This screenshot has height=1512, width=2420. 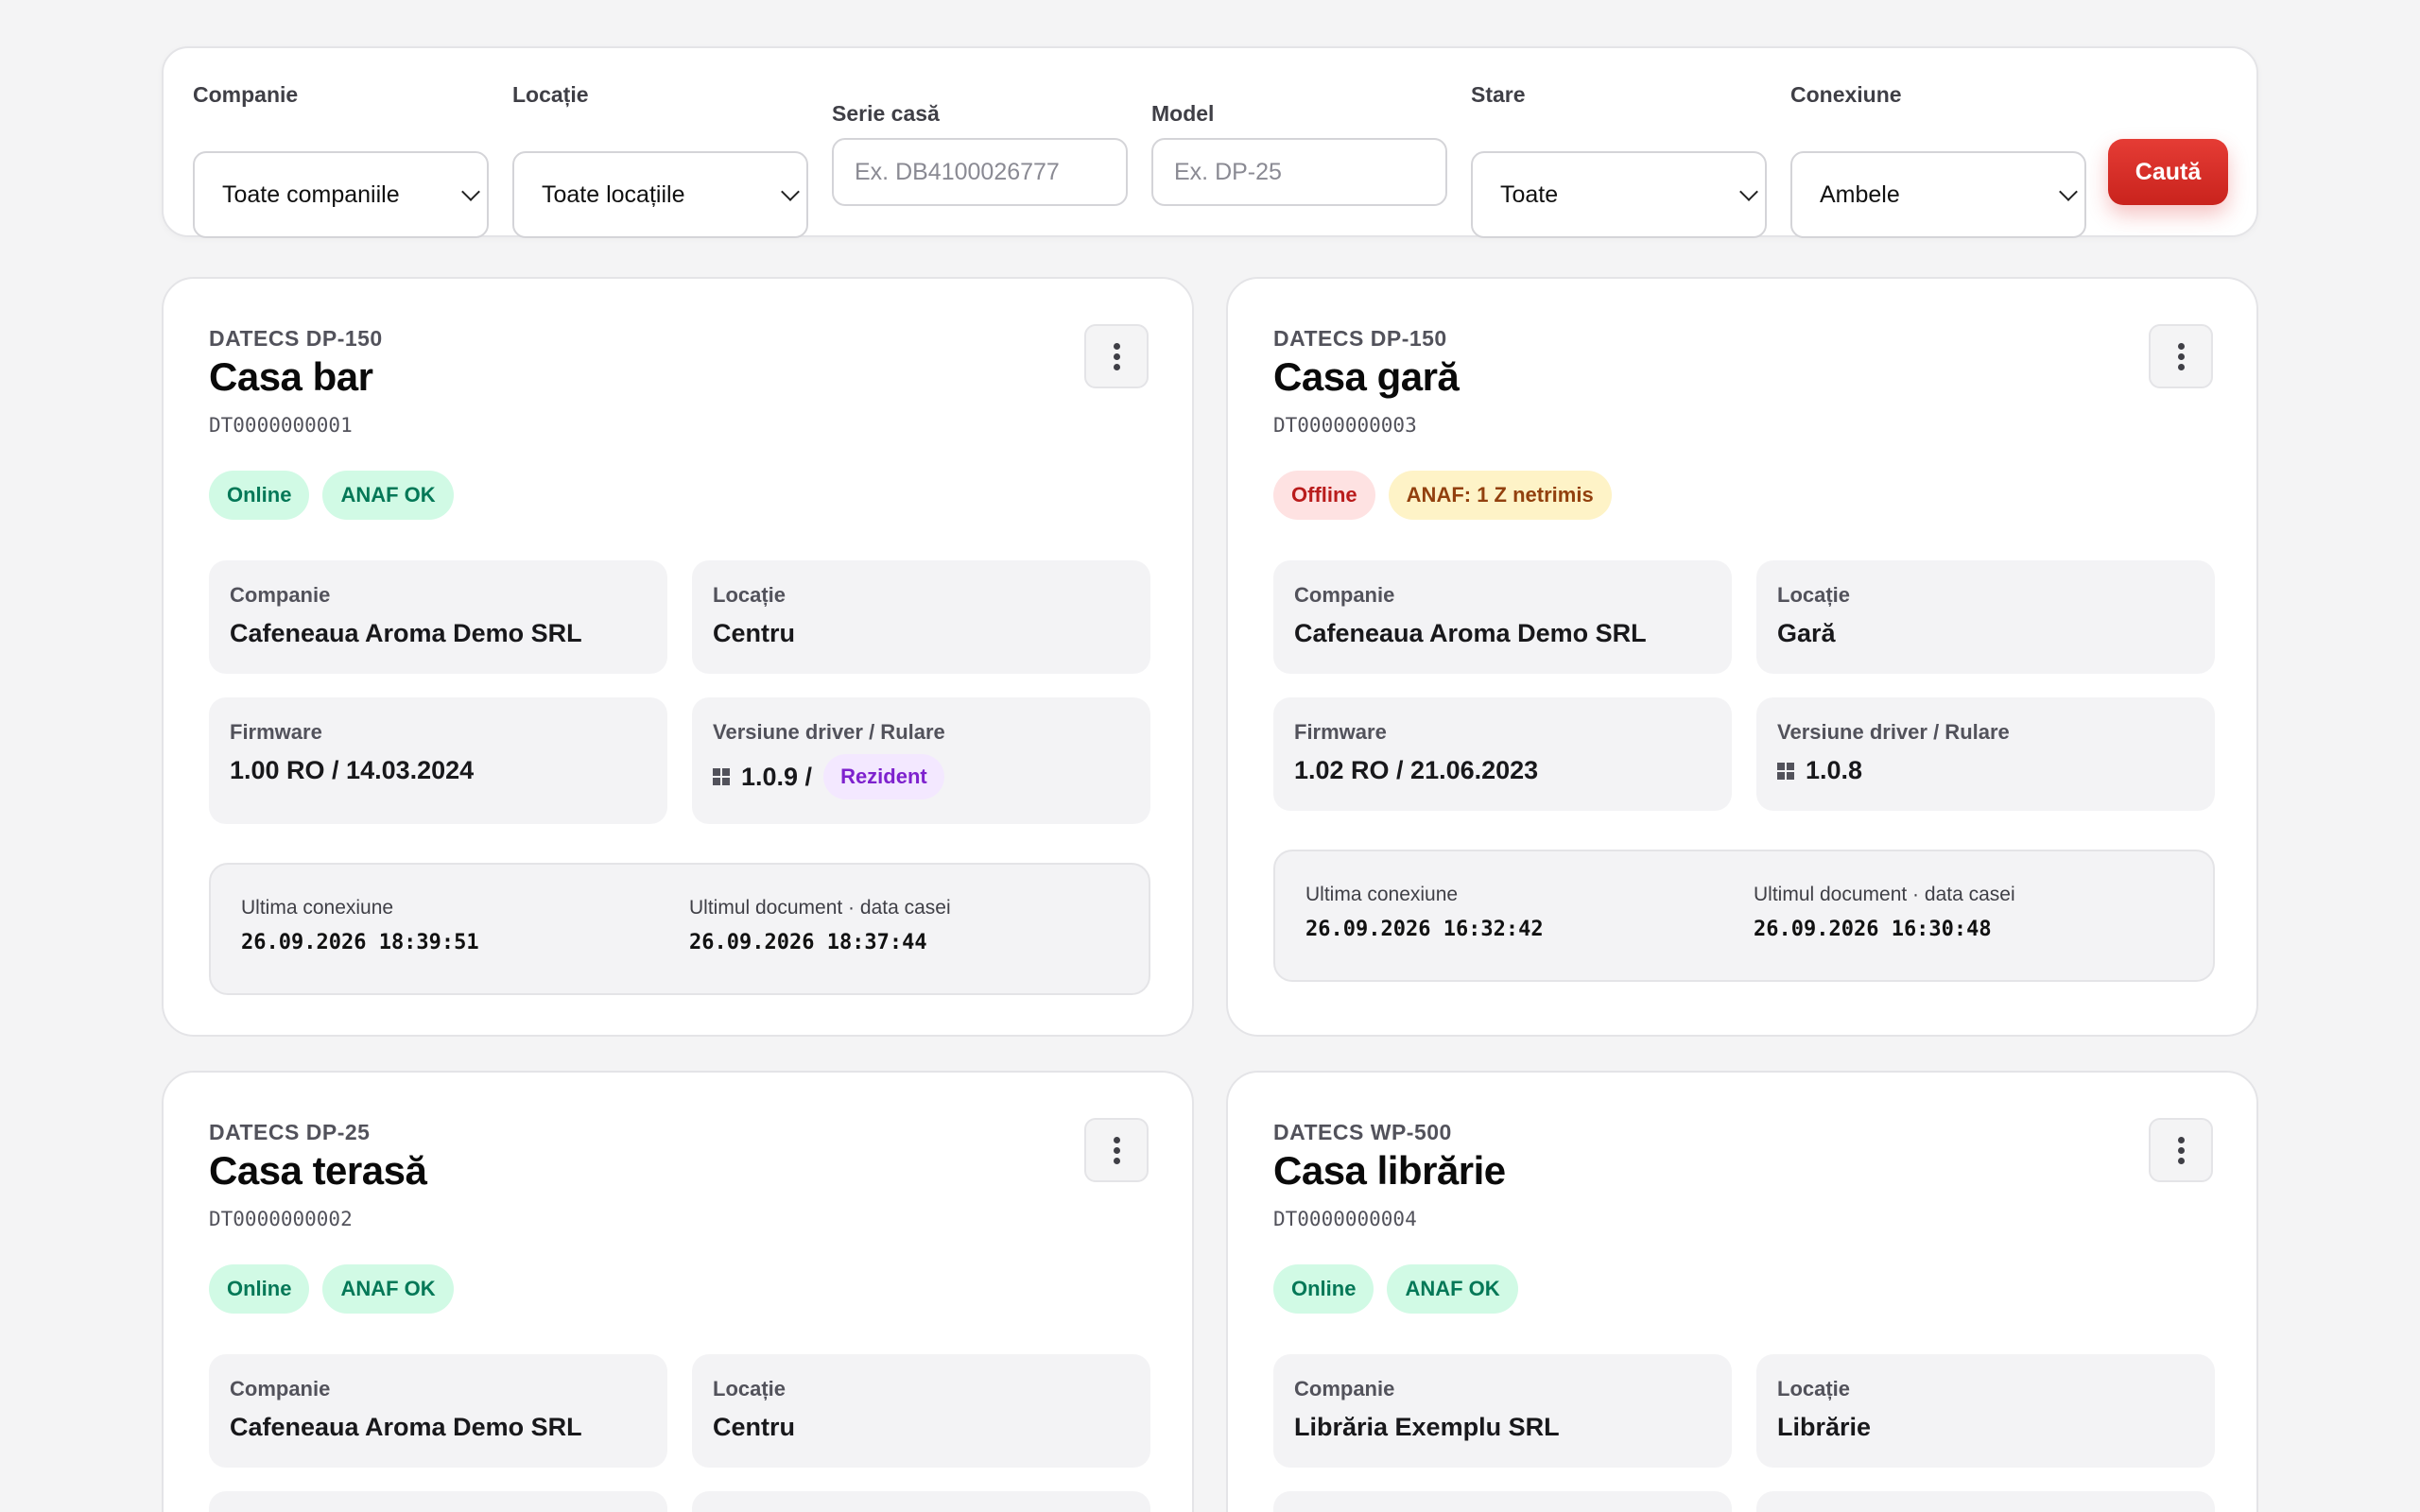 I want to click on serial-input: Ex. DB4100026777, so click(x=980, y=172).